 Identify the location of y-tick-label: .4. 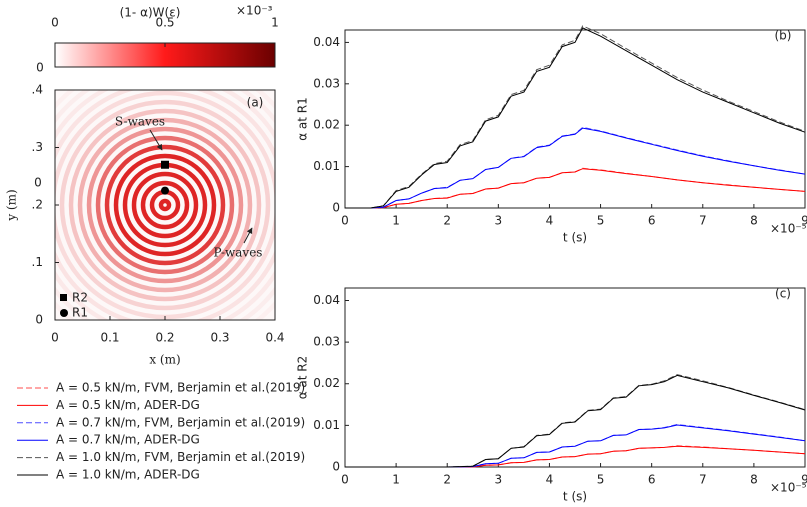
(37, 90).